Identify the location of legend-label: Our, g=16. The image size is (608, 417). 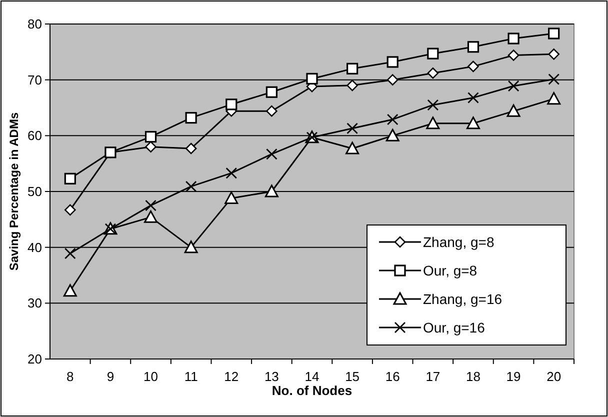
(454, 327).